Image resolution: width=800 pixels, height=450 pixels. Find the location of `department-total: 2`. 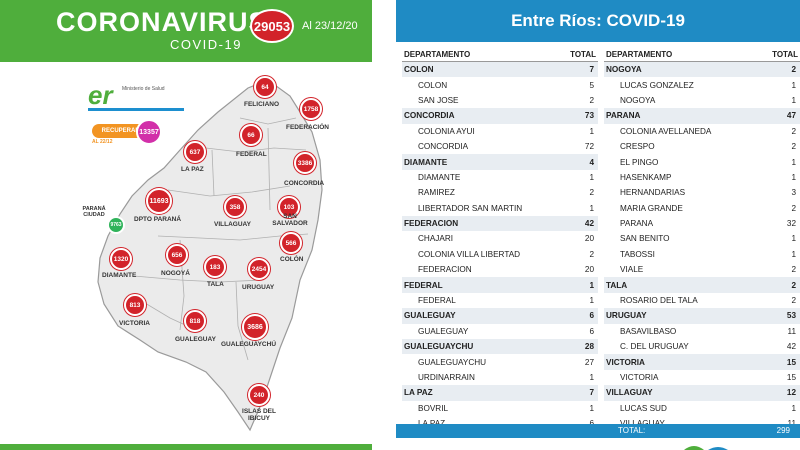

department-total: 2 is located at coordinates (793, 70).